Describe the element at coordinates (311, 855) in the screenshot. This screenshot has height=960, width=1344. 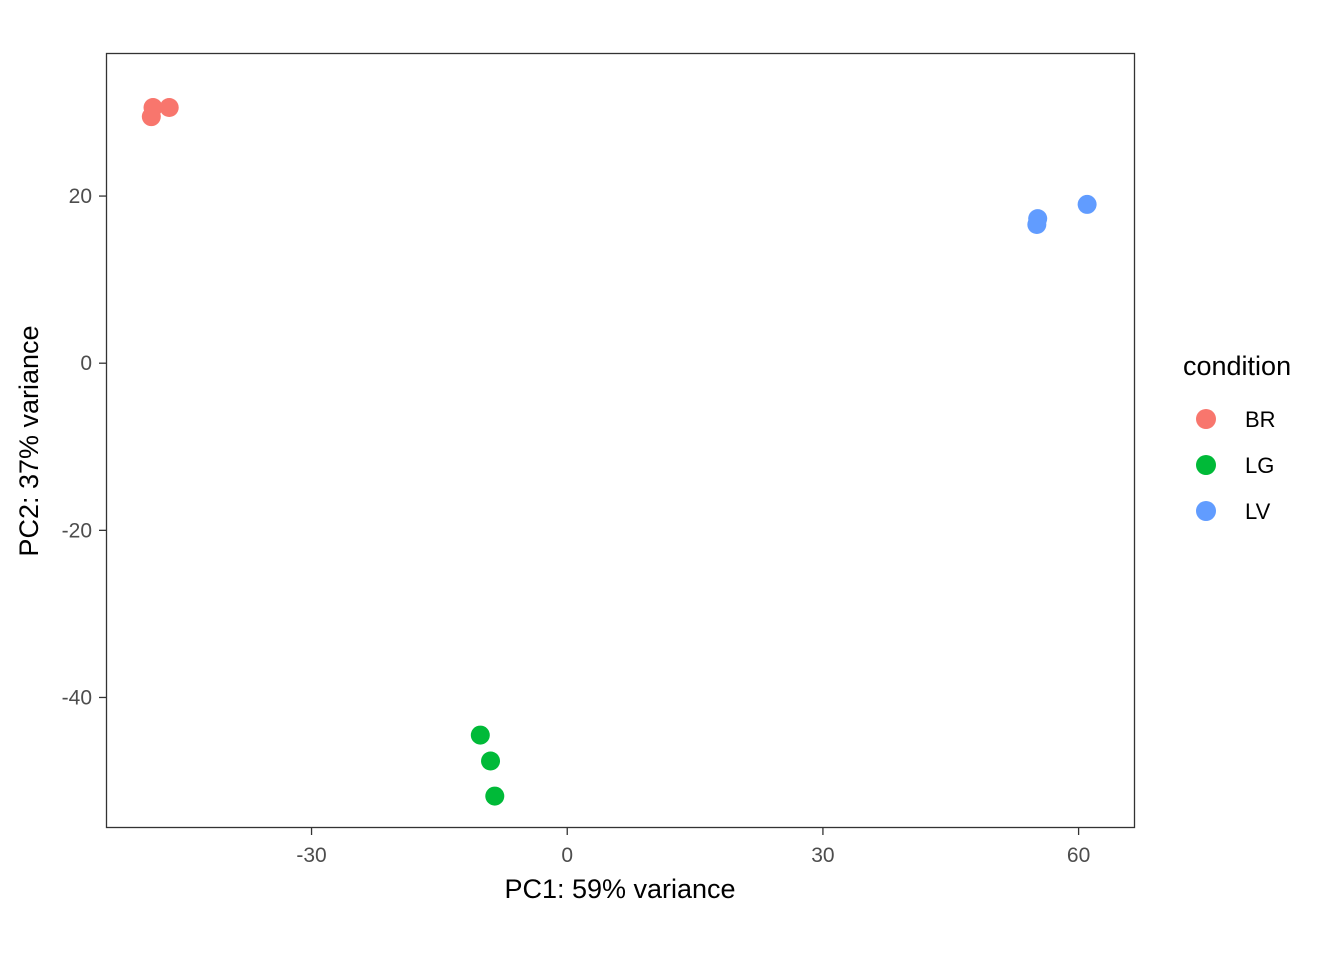
I see `x-tick-label: -30` at that location.